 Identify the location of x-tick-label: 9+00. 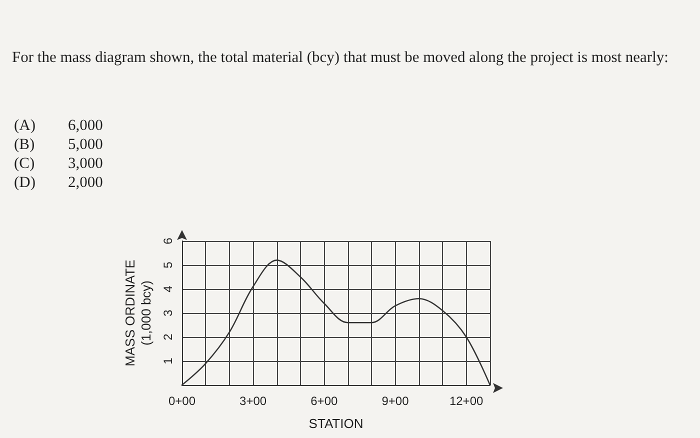
(396, 401).